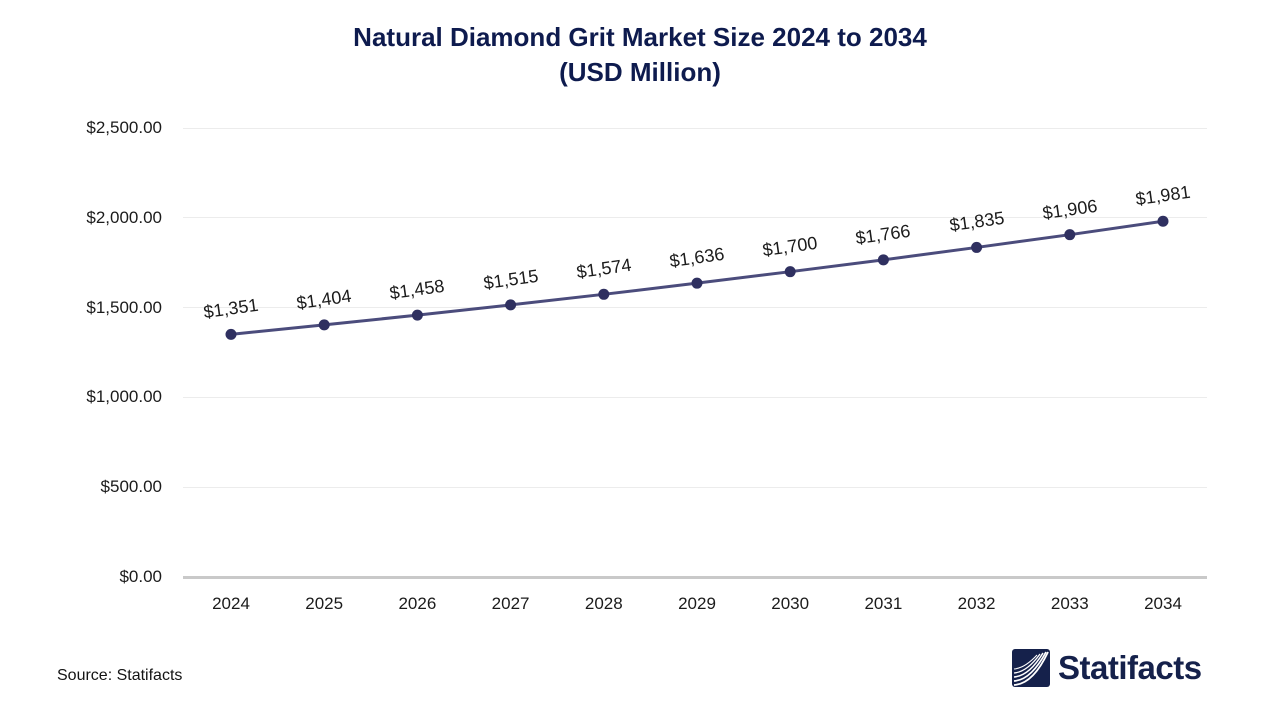 Image resolution: width=1280 pixels, height=720 pixels. Describe the element at coordinates (120, 675) in the screenshot. I see `source-note: Source: Statifacts` at that location.